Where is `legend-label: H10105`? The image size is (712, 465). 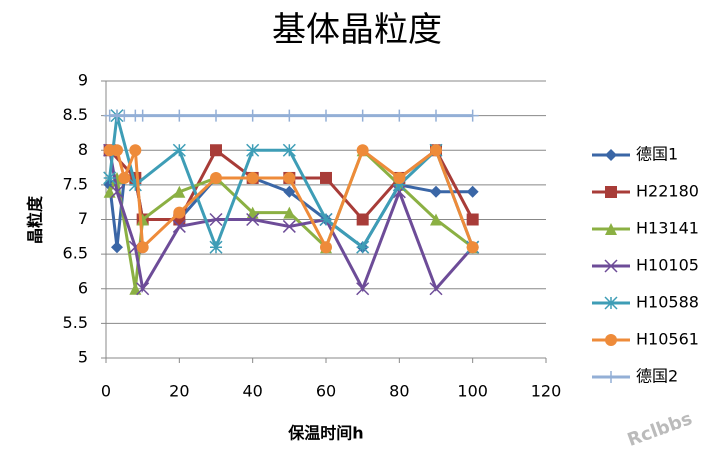
legend-label: H10105 is located at coordinates (667, 265).